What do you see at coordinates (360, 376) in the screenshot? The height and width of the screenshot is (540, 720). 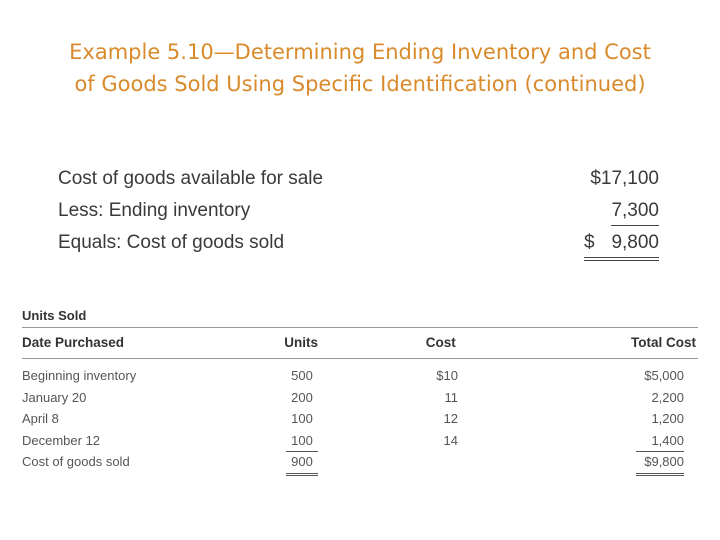 I see `table-row: Beginning inventory 500 $10 $5,000` at bounding box center [360, 376].